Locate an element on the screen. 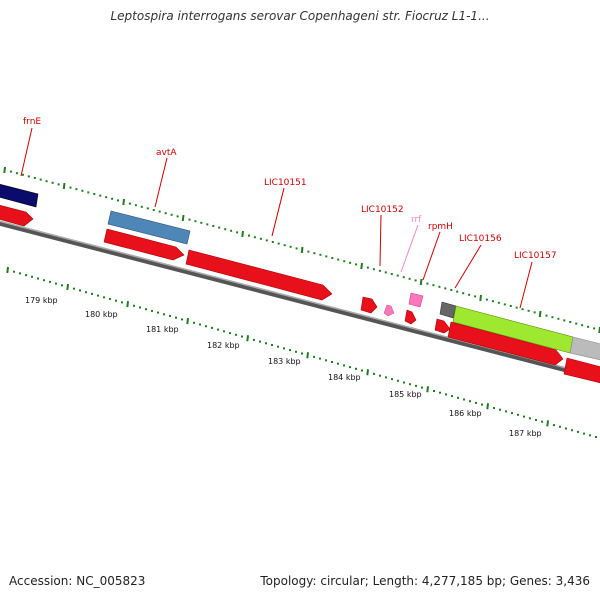 The height and width of the screenshot is (600, 600). callout-frnE is located at coordinates (26, 152).